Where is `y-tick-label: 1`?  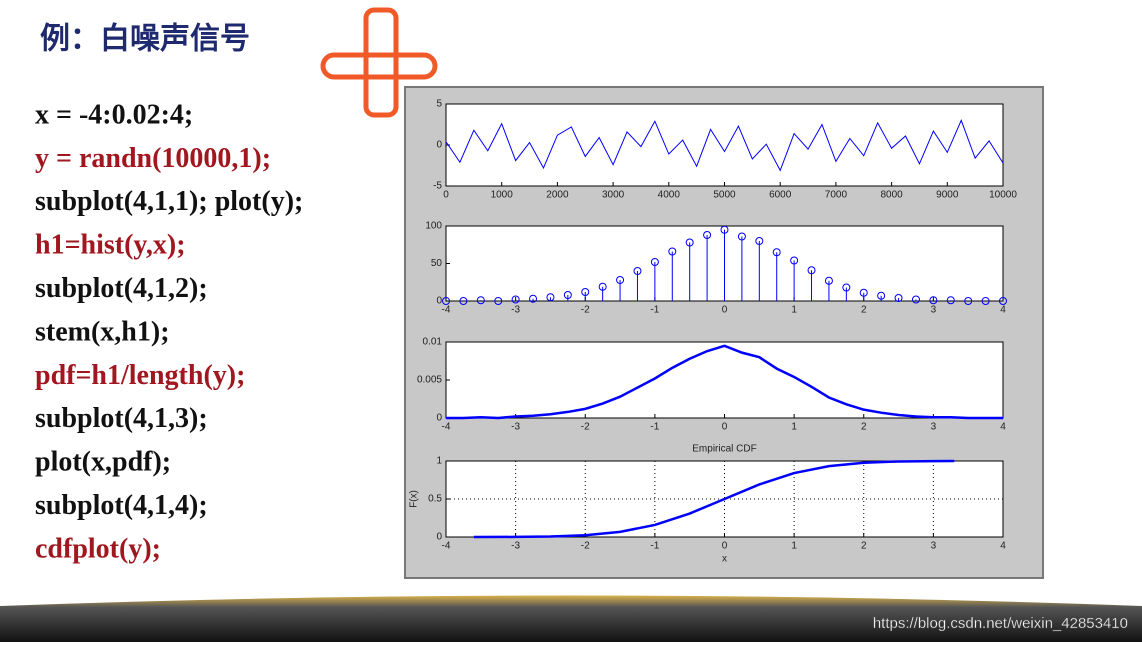 y-tick-label: 1 is located at coordinates (439, 461).